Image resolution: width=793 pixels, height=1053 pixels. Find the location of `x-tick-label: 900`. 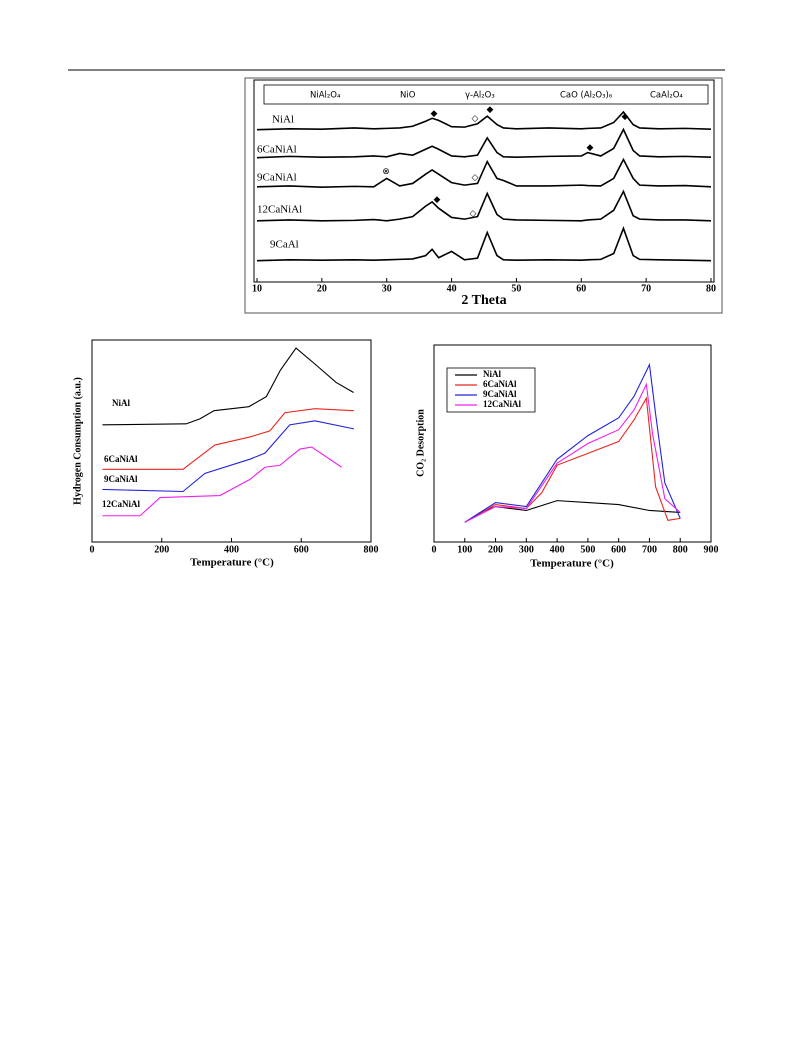

x-tick-label: 900 is located at coordinates (711, 549).